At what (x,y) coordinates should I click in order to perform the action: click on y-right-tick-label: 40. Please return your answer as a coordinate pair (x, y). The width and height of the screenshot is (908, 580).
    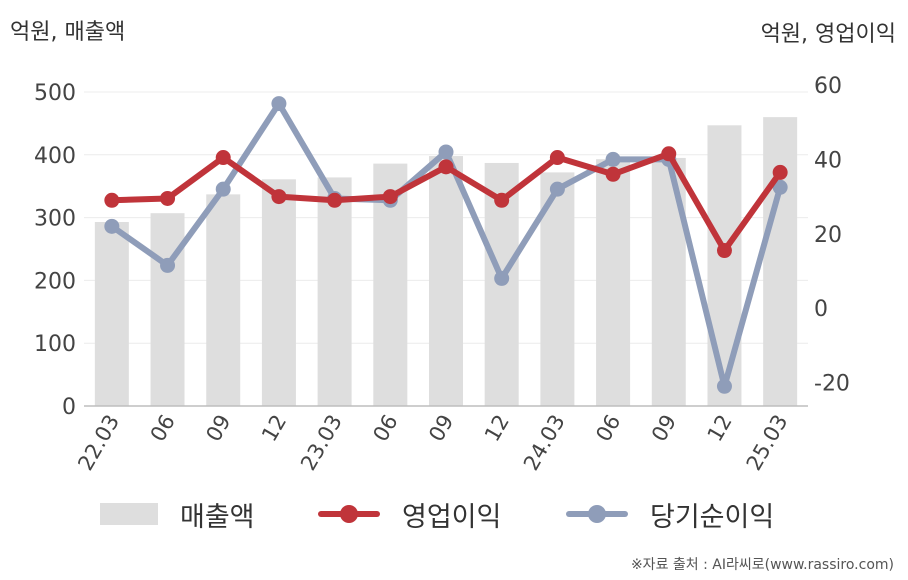
    Looking at the image, I should click on (828, 160).